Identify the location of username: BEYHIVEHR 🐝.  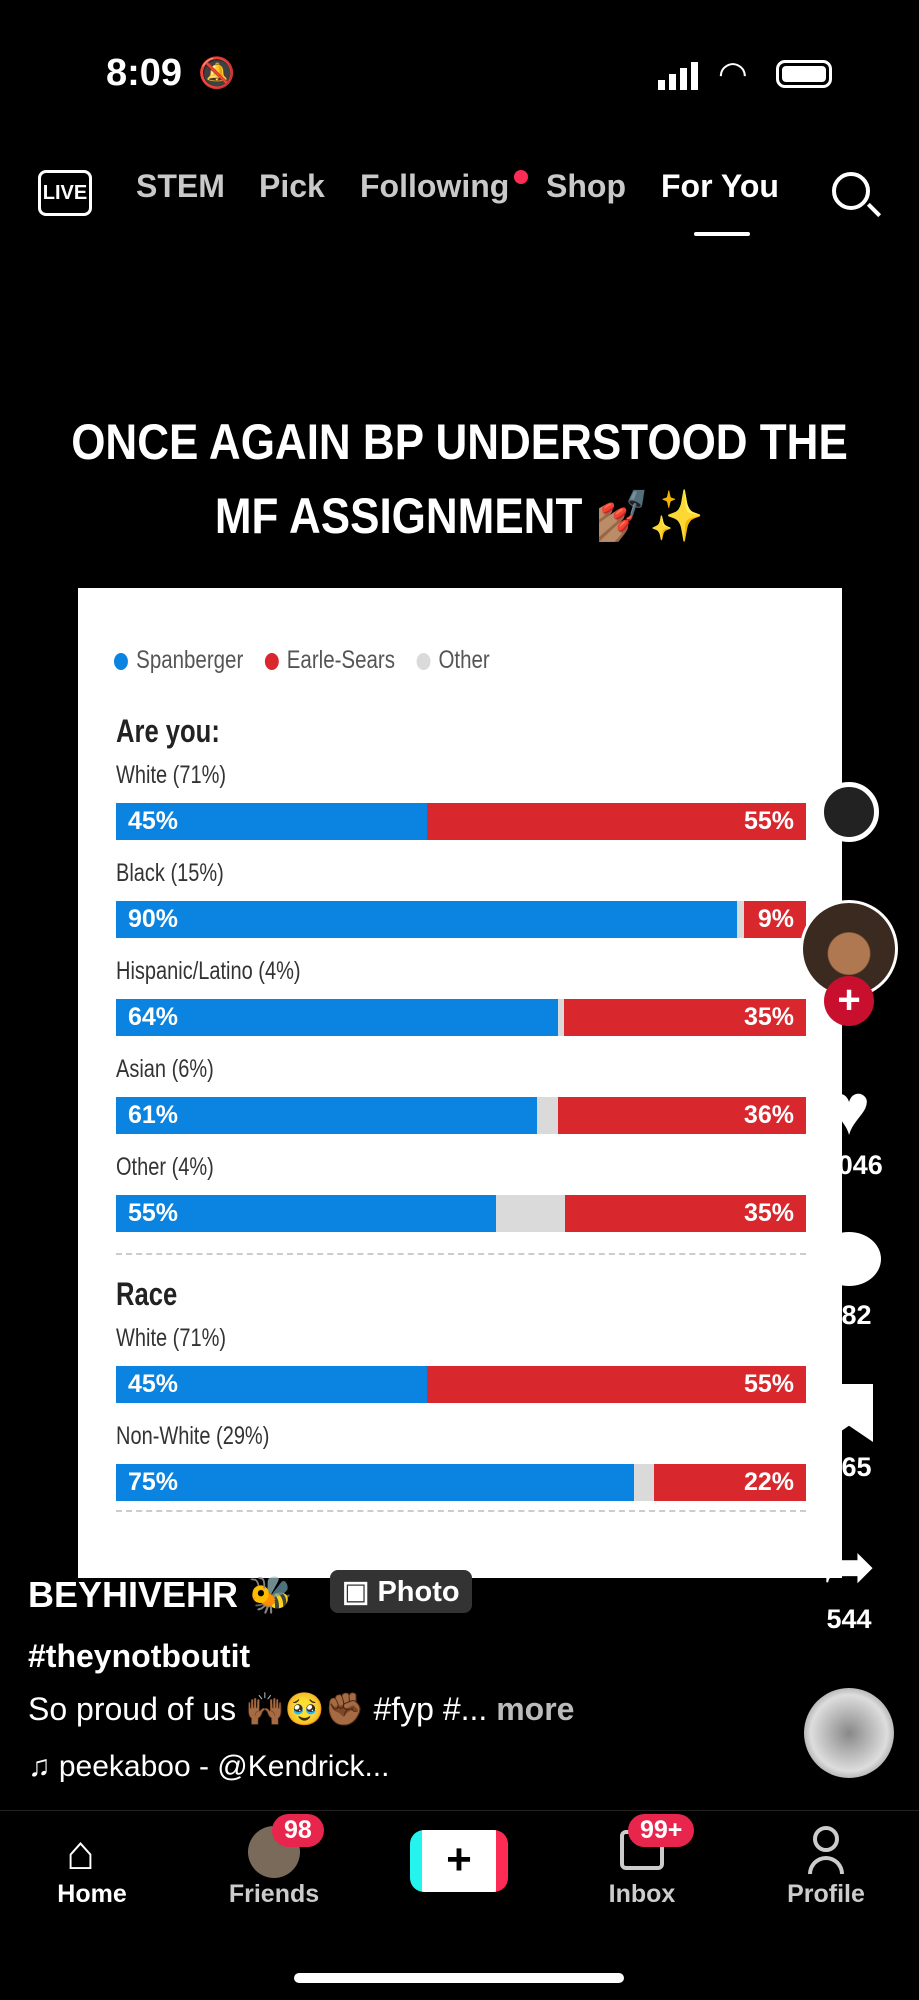
(160, 1594).